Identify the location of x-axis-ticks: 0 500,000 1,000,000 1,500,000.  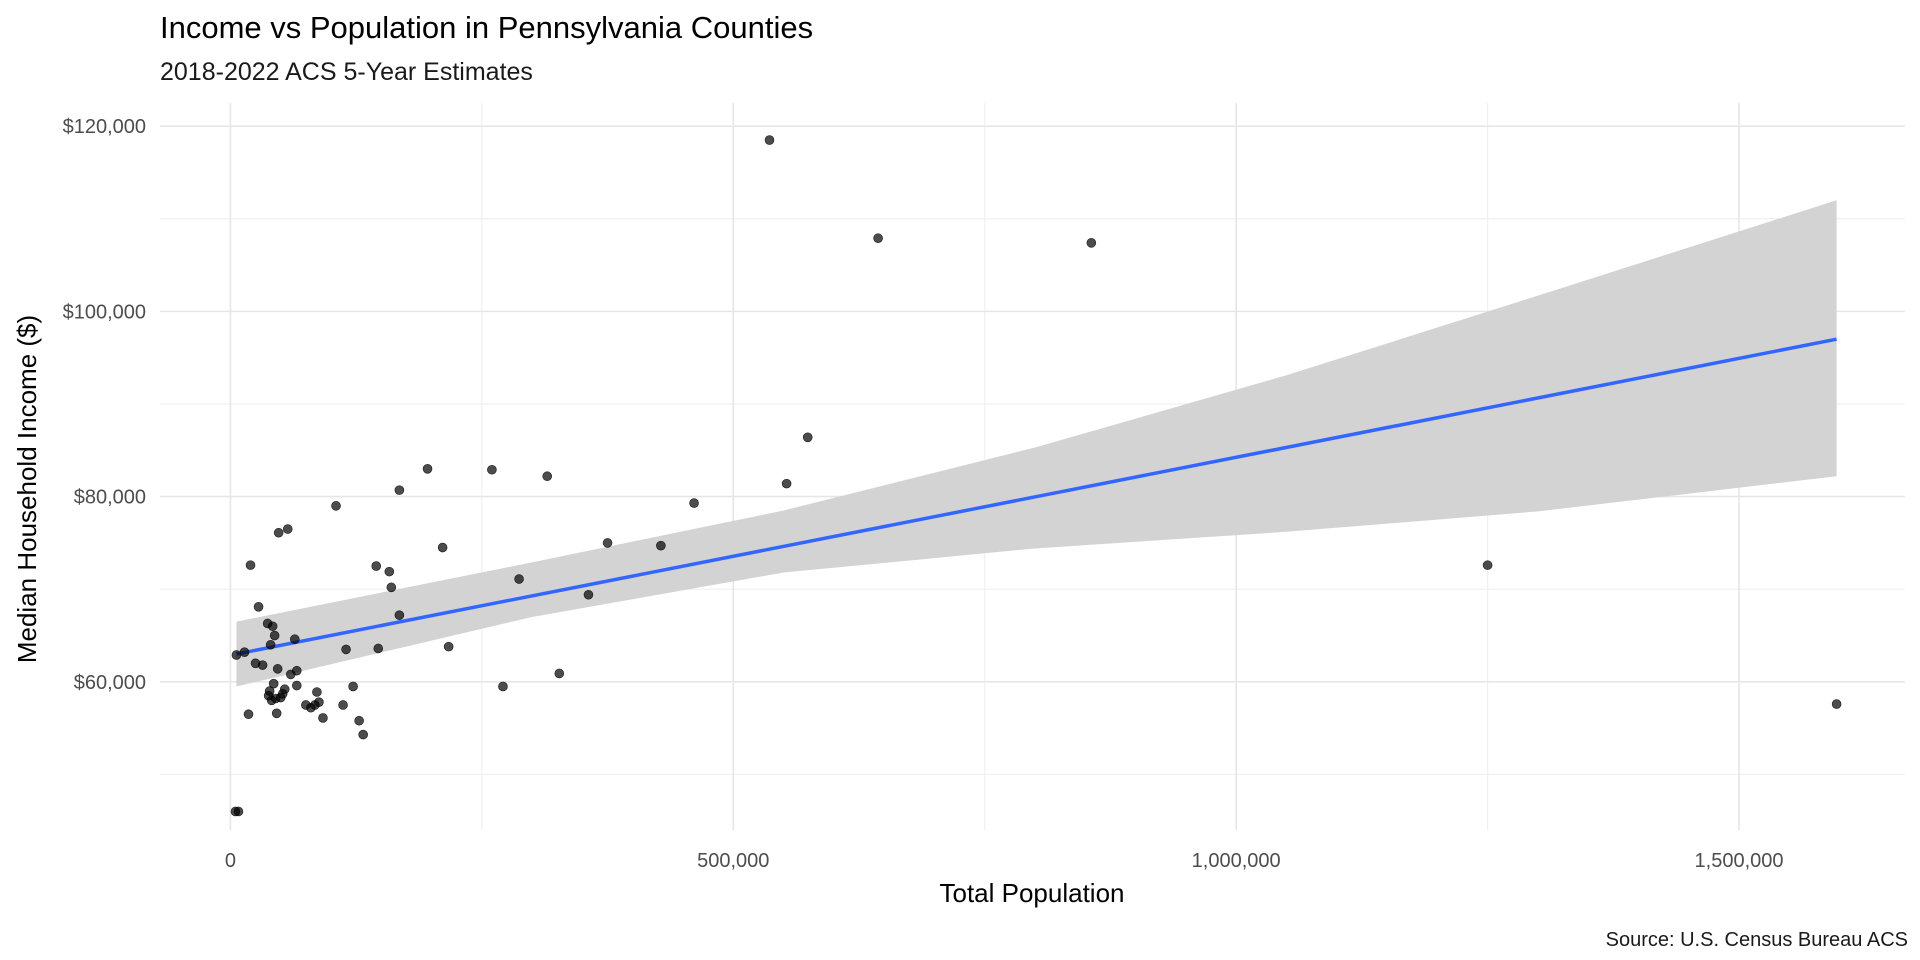
(1004, 861).